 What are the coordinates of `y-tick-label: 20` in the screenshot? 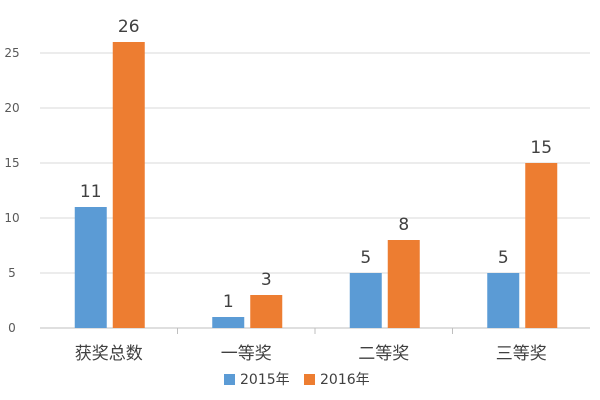 It's located at (11, 108).